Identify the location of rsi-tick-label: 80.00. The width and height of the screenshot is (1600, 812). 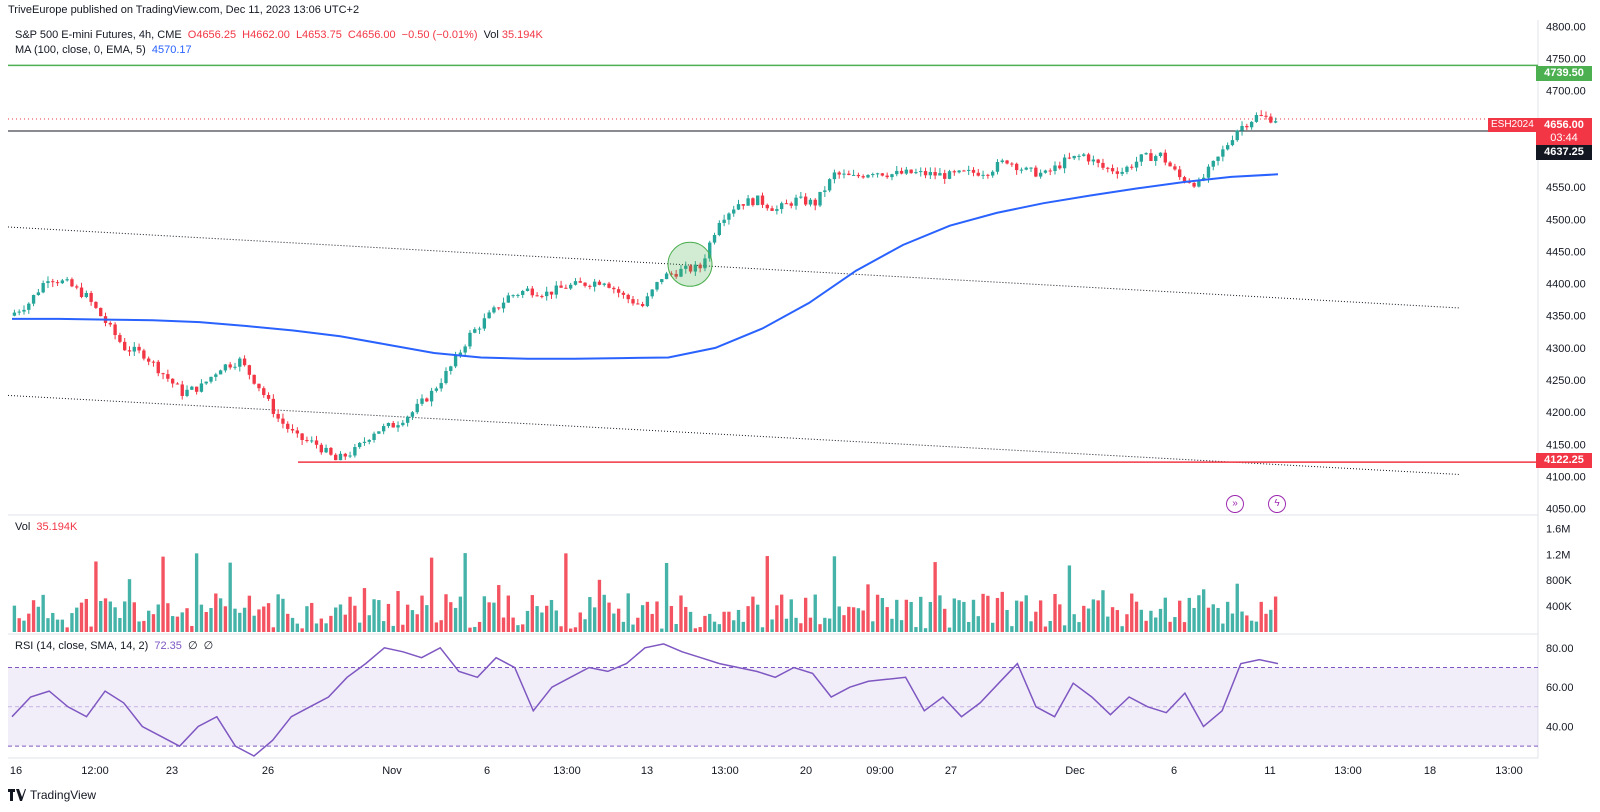
(1560, 649).